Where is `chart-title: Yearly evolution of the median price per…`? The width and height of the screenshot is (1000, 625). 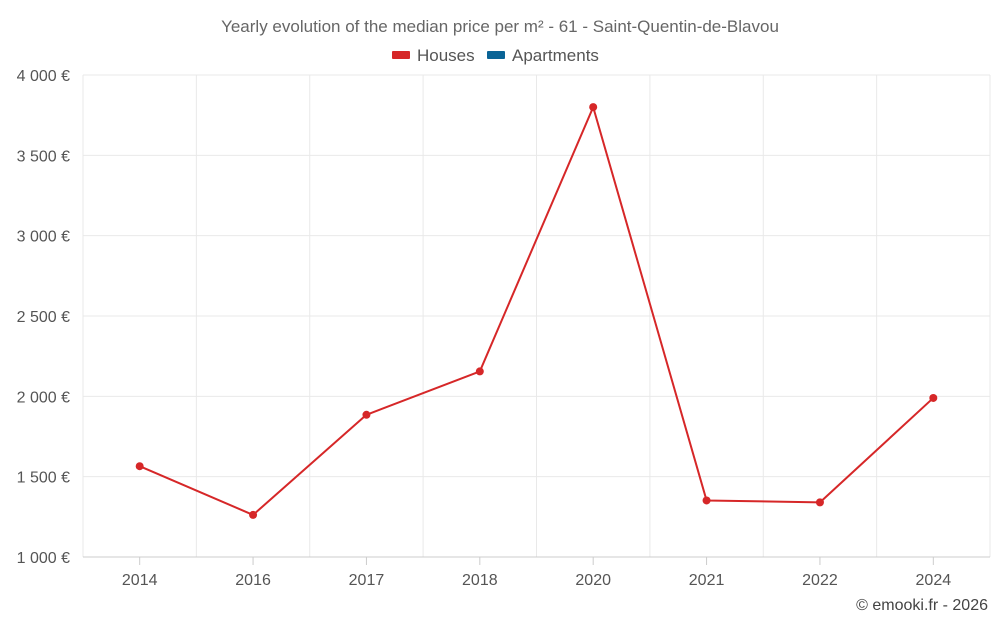
chart-title: Yearly evolution of the median price per… is located at coordinates (500, 26).